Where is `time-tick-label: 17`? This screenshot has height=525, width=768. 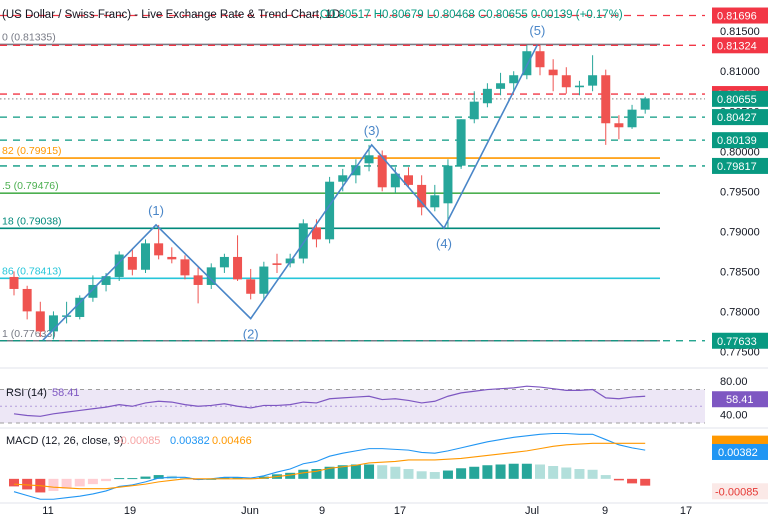 time-tick-label: 17 is located at coordinates (686, 511).